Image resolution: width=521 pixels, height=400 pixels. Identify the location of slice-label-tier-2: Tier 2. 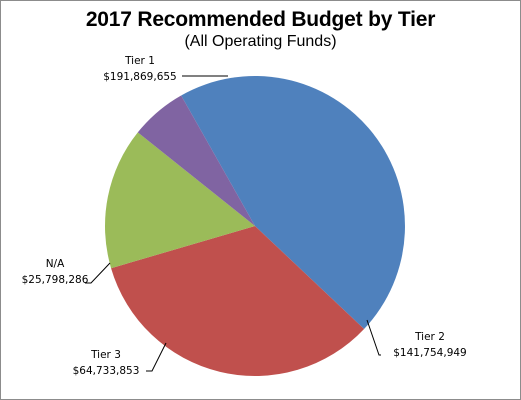
(429, 337).